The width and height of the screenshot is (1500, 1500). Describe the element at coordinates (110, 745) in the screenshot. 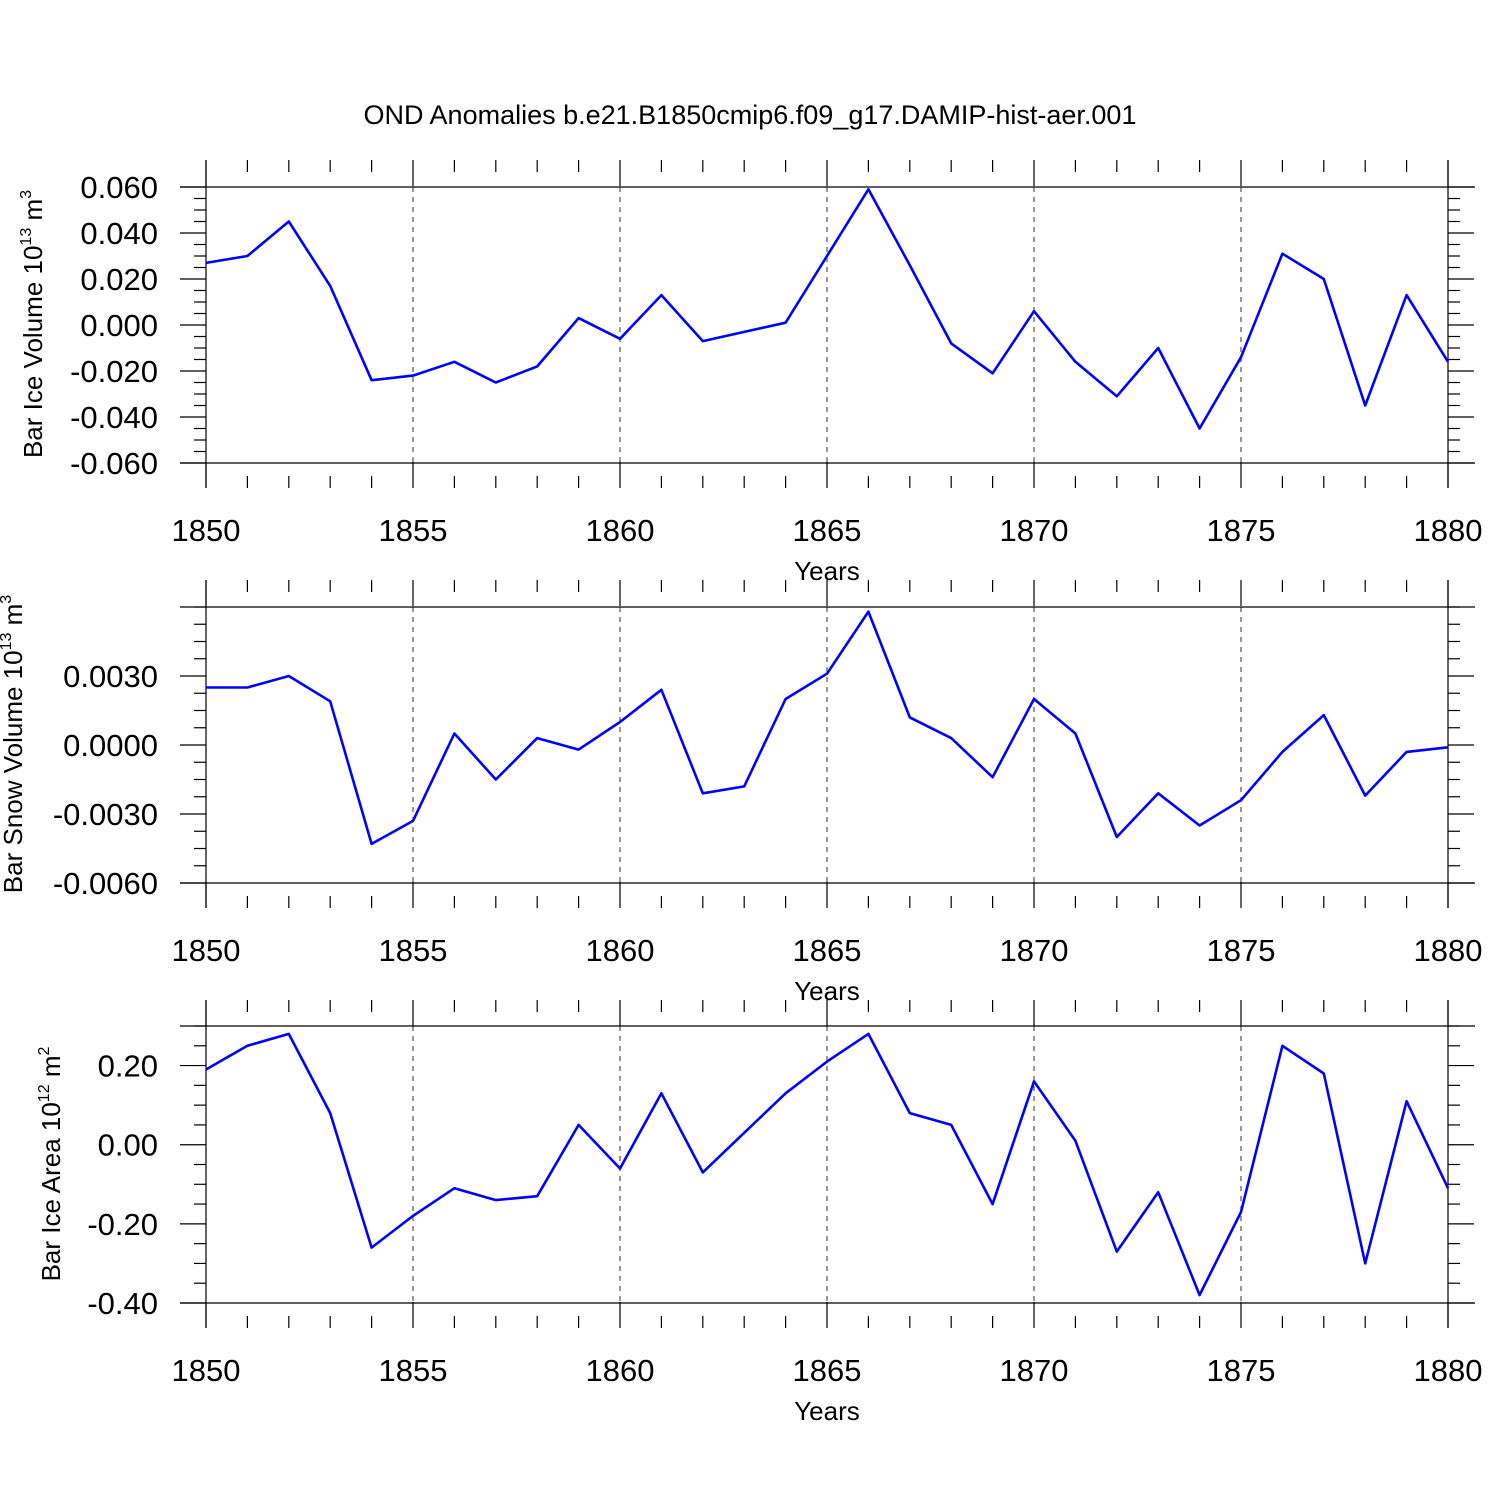

I see `y-tick-label: 0.0000` at that location.